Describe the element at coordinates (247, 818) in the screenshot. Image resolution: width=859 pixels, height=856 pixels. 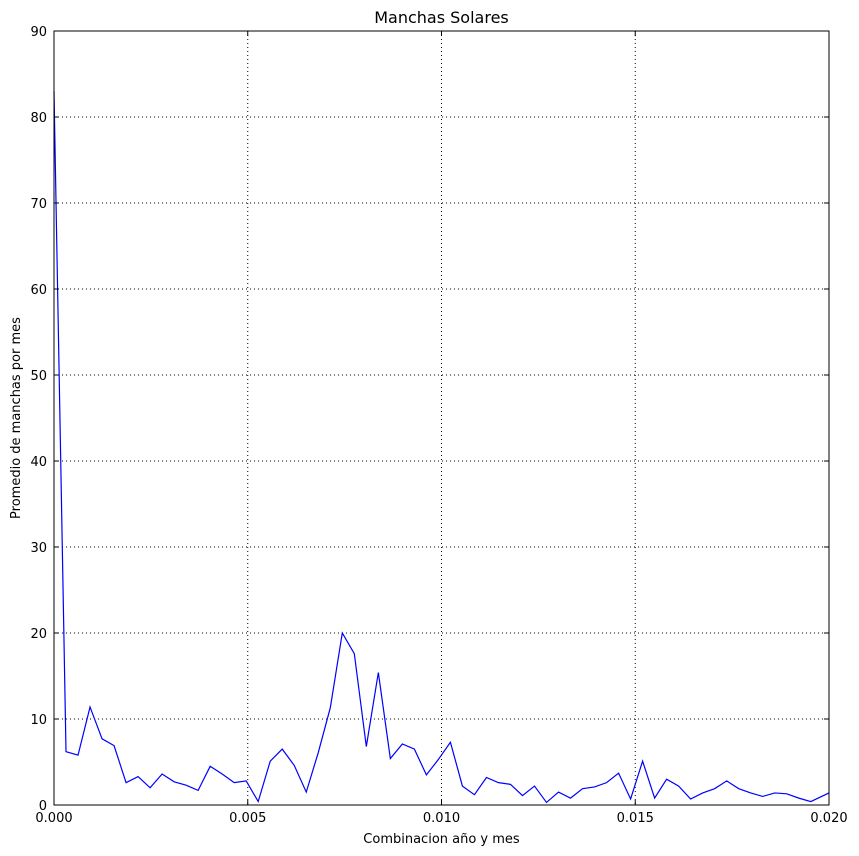
I see `x-tick-label: 0.005` at that location.